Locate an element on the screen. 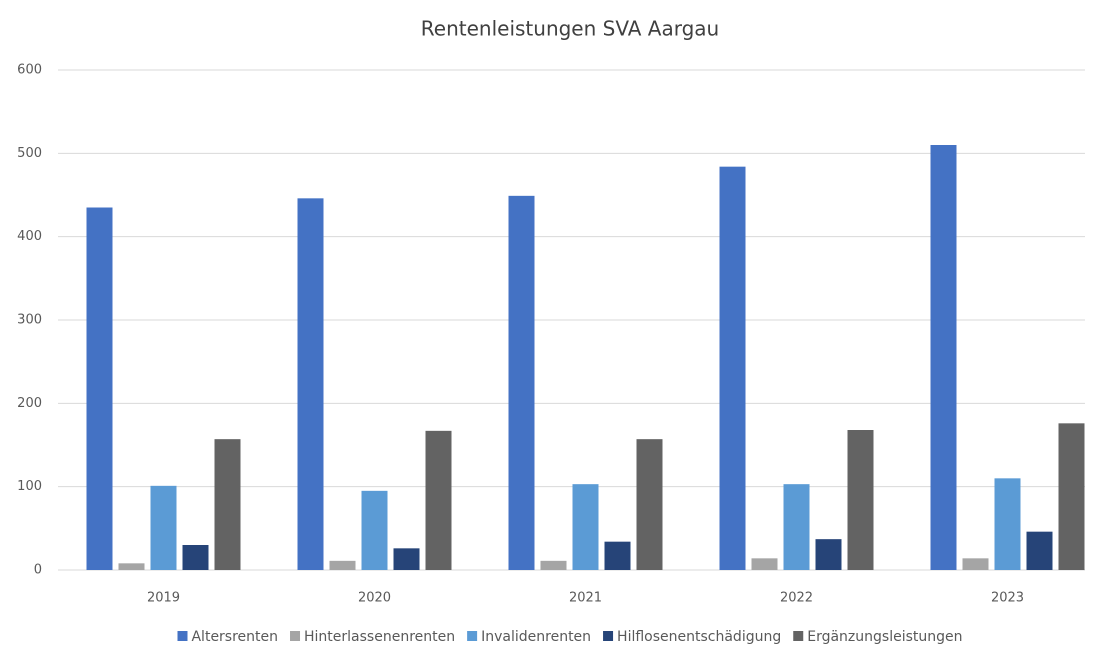  y-tick-label: 200 is located at coordinates (29, 403).